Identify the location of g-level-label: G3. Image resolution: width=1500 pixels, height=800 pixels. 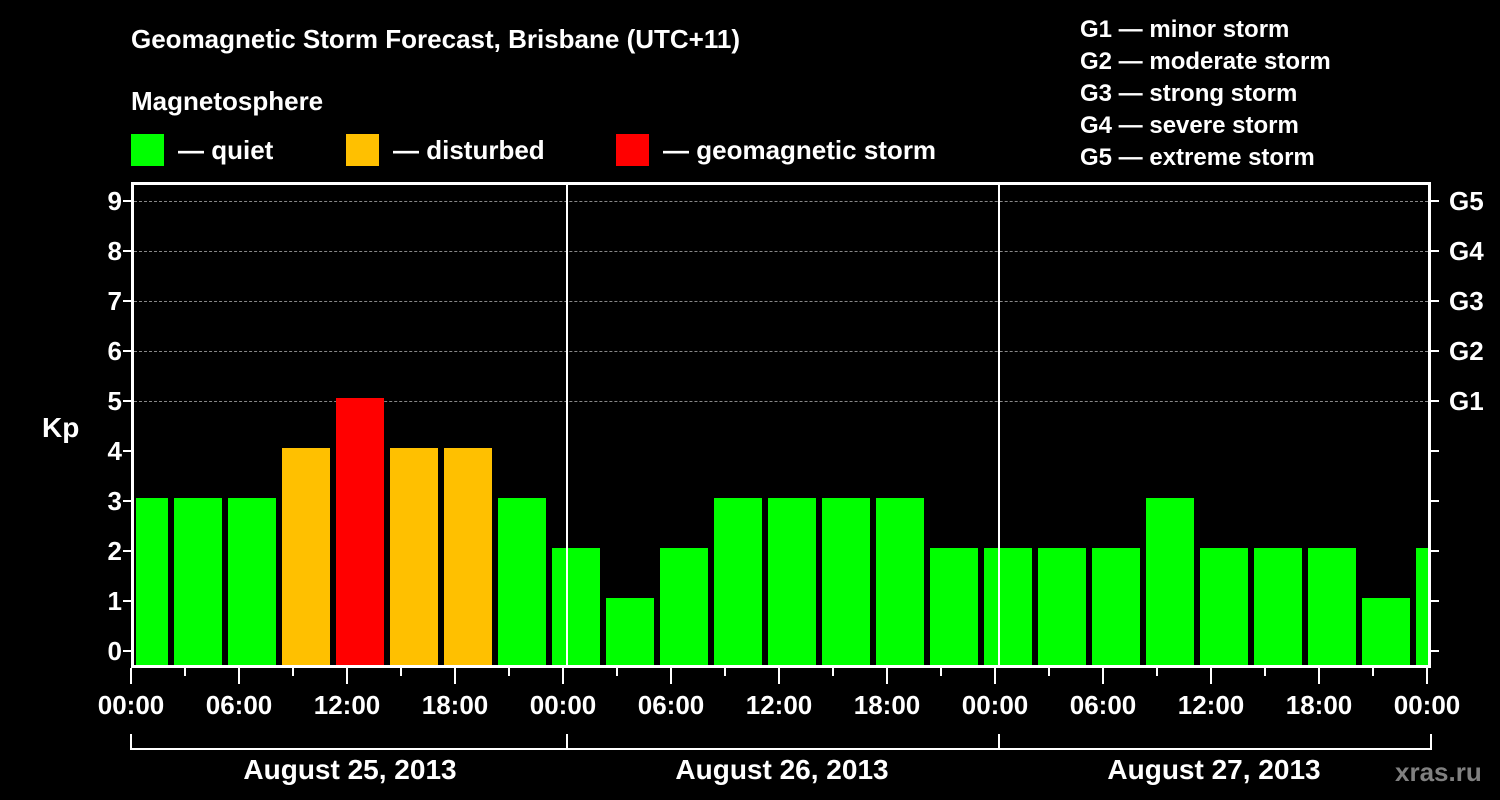
(1466, 301).